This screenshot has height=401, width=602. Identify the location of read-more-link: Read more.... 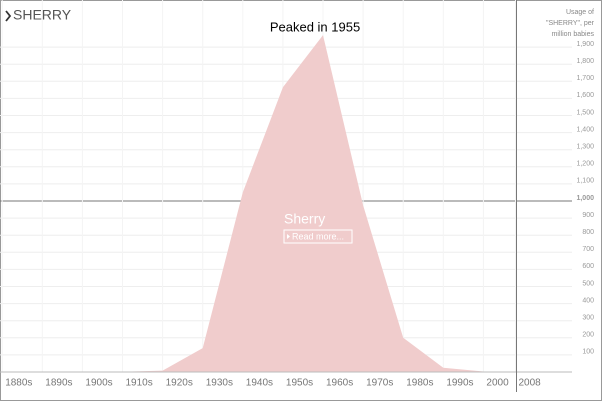
(318, 236).